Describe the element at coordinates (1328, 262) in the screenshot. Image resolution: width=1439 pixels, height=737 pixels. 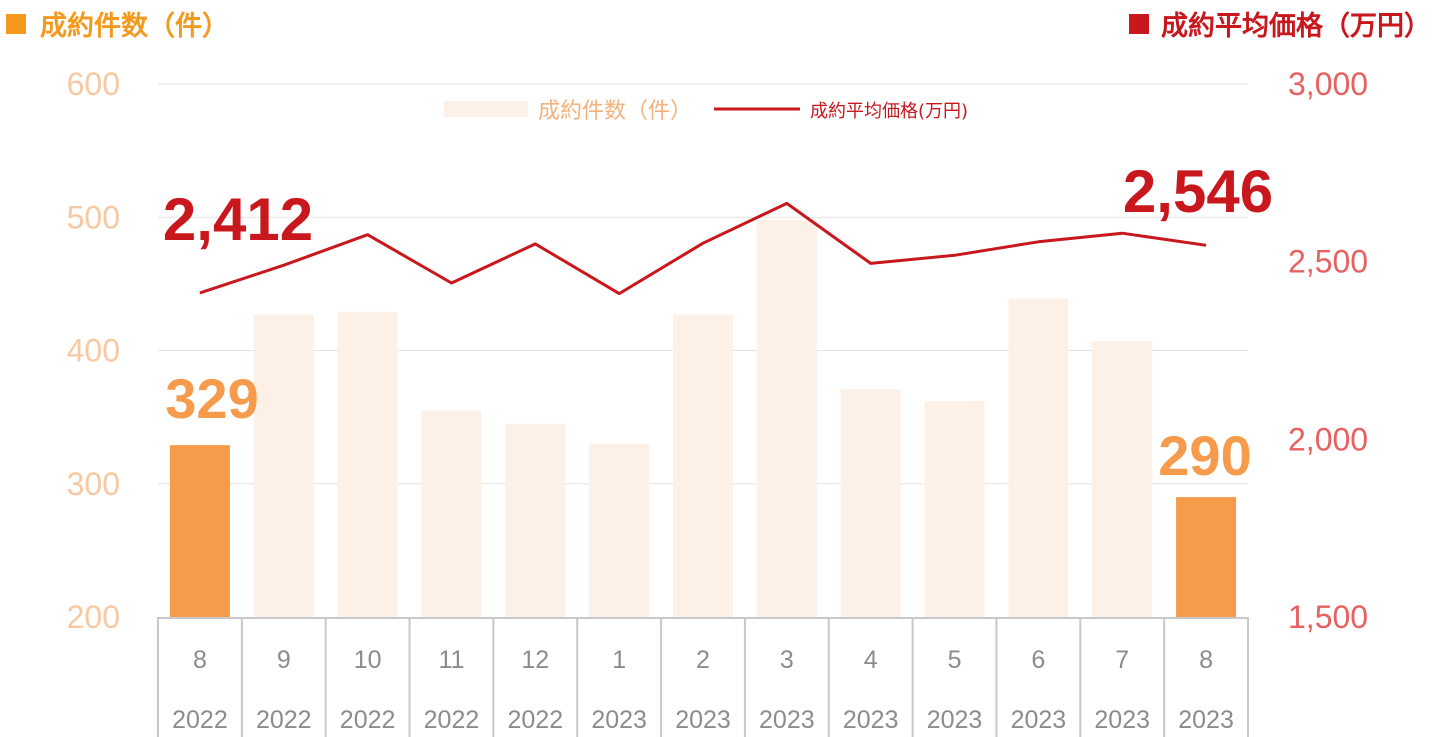
I see `right-tick-label: 2,500` at that location.